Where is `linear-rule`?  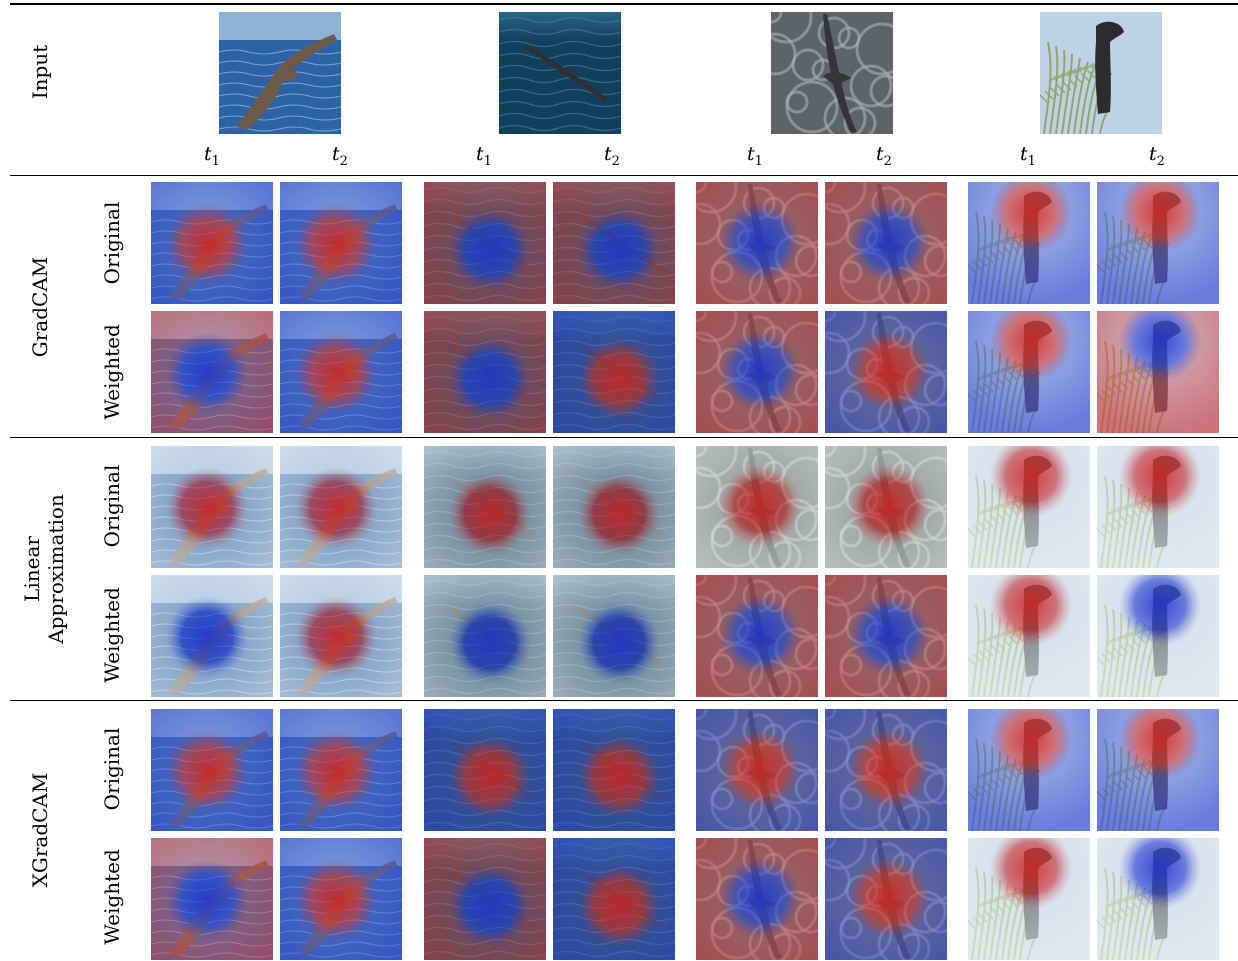
linear-rule is located at coordinates (624, 700).